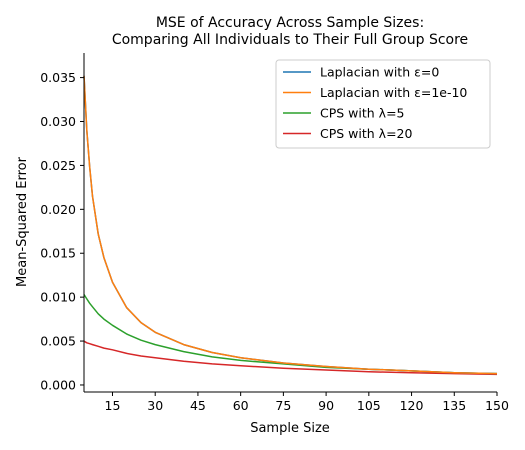 This screenshot has height=450, width=525. Describe the element at coordinates (290, 23) in the screenshot. I see `chart-title-line-1: MSE of Accuracy Across Sample Sizes:` at that location.